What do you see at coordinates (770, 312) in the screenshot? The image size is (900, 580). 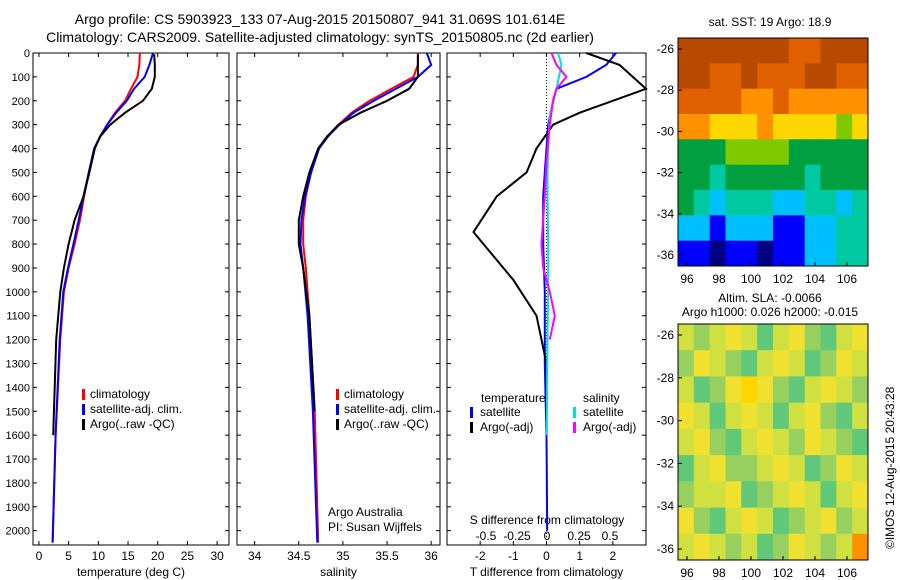 I see `sla-panel-subtitle: Argo h1000: 0.026 h2000: -0.015` at bounding box center [770, 312].